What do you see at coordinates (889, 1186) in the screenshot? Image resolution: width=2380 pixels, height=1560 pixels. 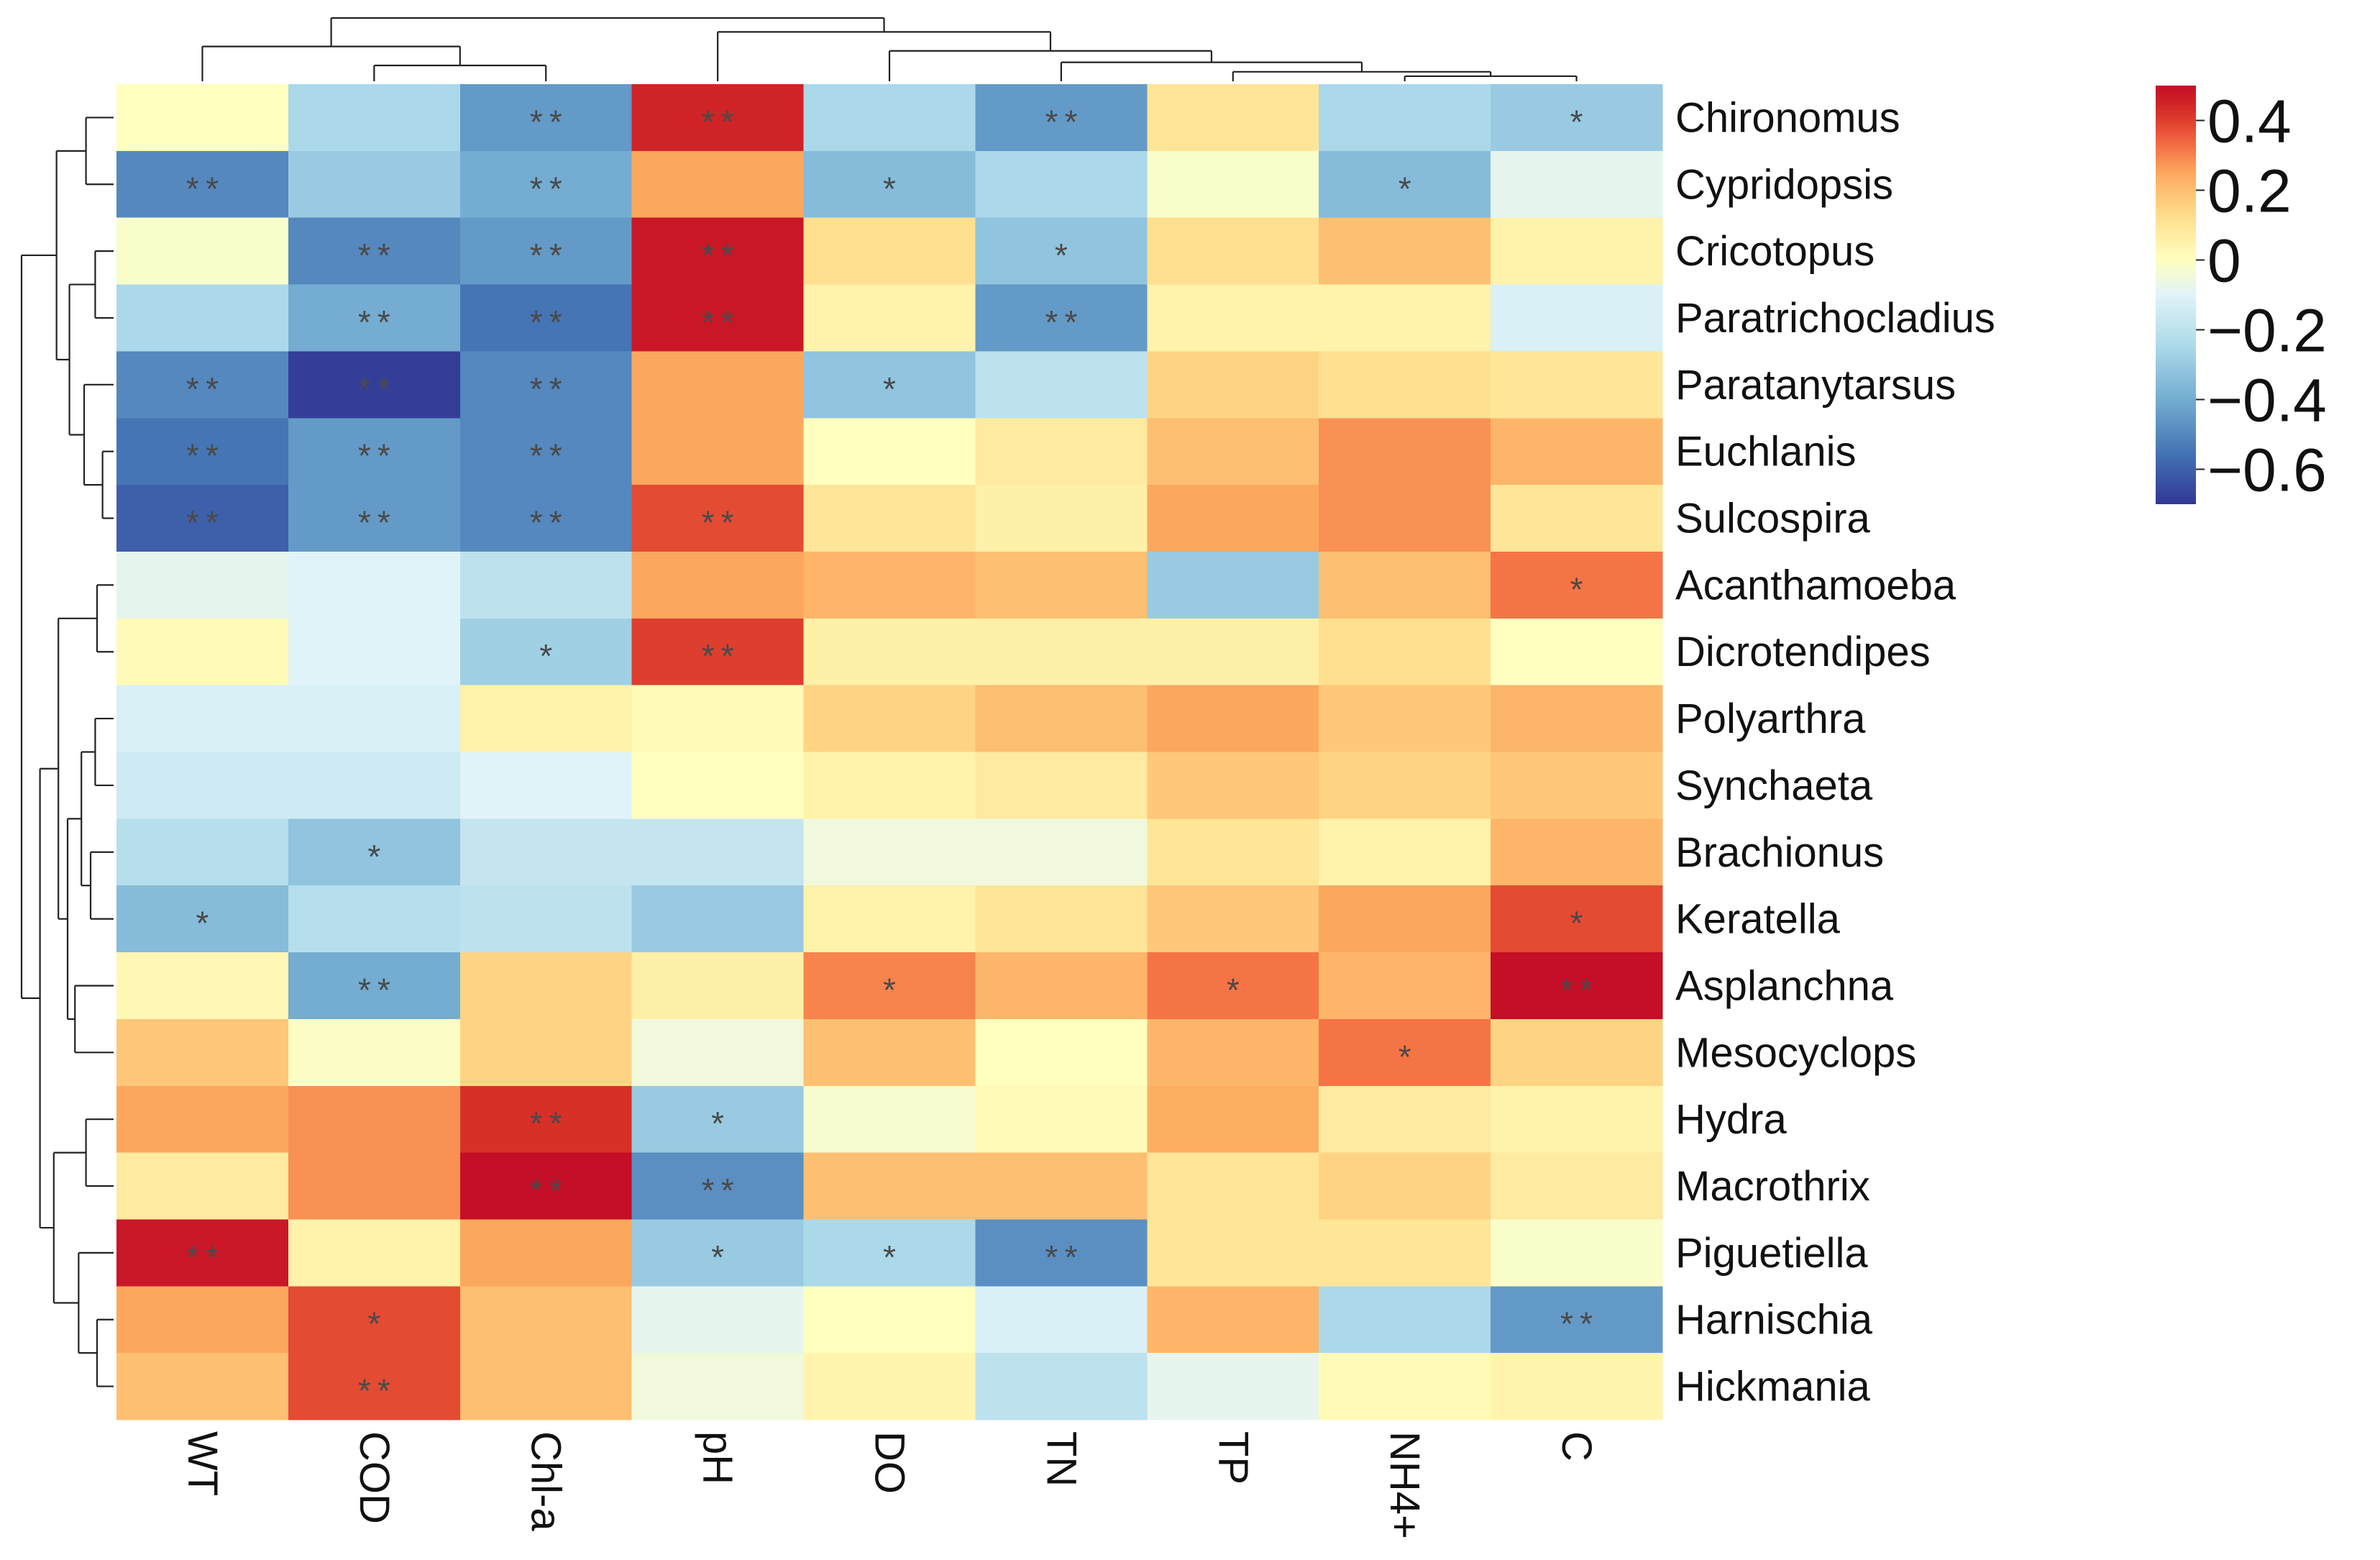 I see `cell-macrothrix-do` at bounding box center [889, 1186].